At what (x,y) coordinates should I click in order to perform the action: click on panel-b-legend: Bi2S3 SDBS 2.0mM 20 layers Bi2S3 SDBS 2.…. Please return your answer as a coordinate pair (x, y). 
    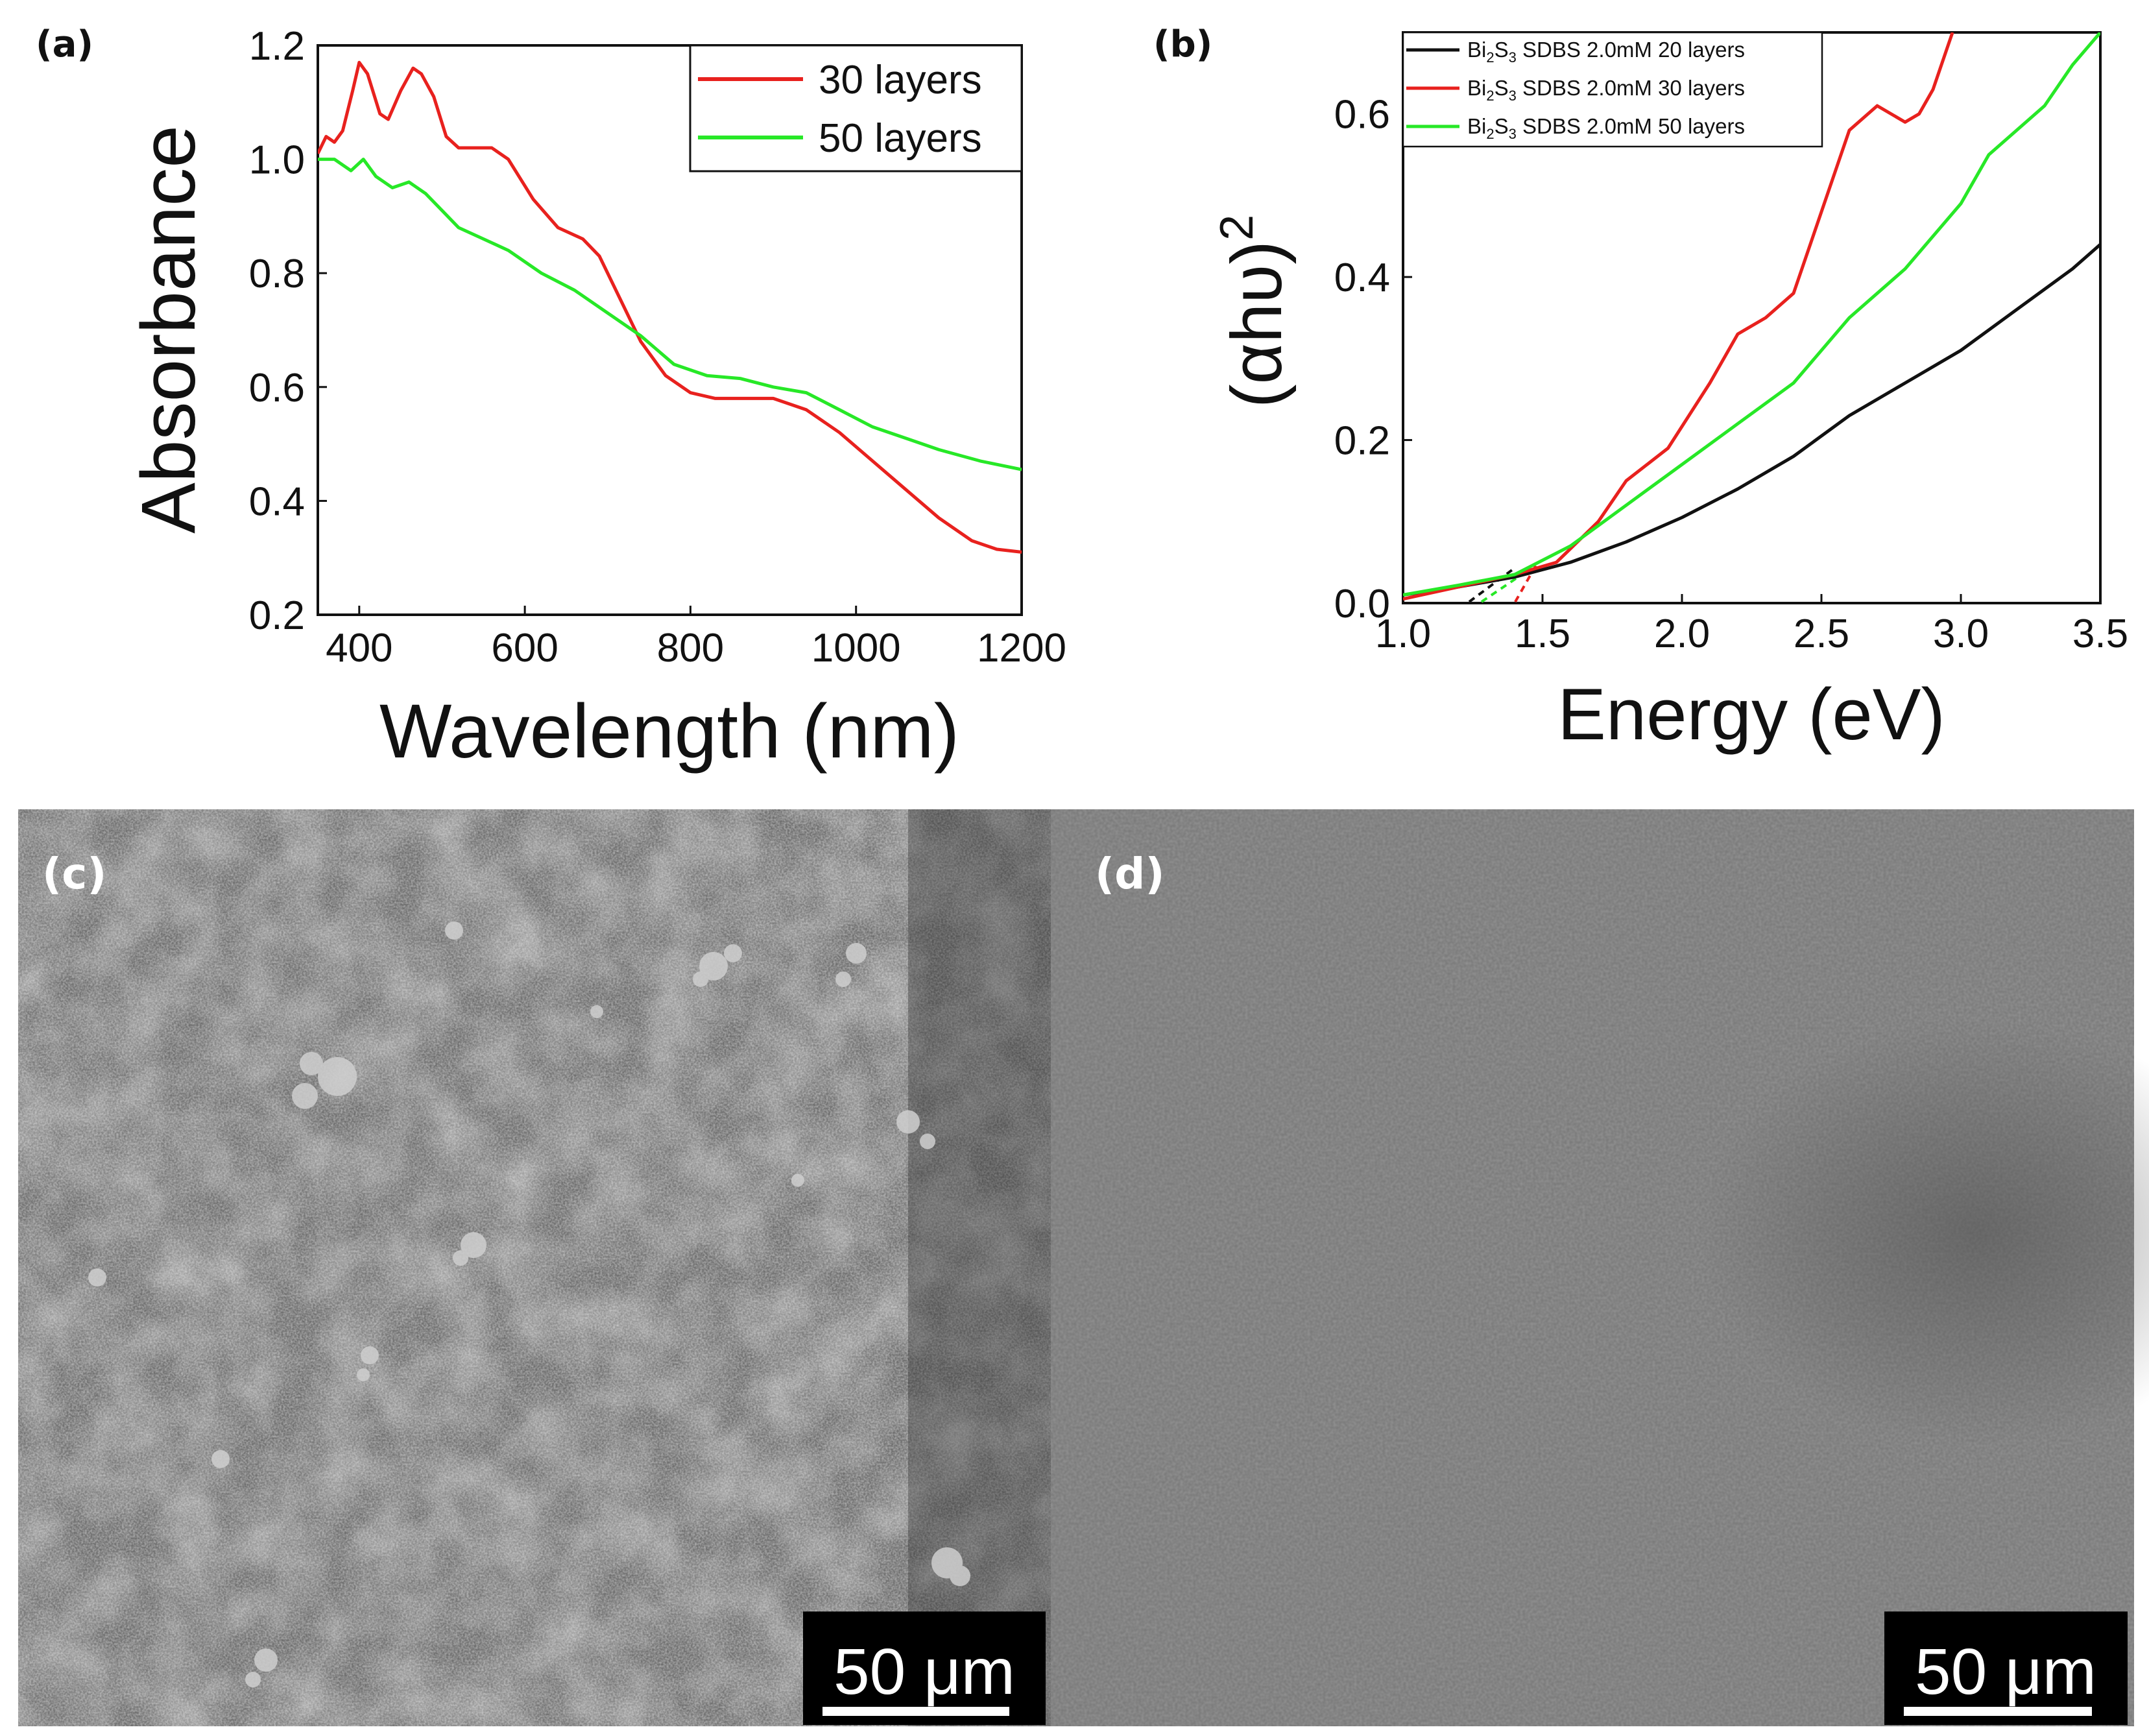
    Looking at the image, I should click on (1613, 89).